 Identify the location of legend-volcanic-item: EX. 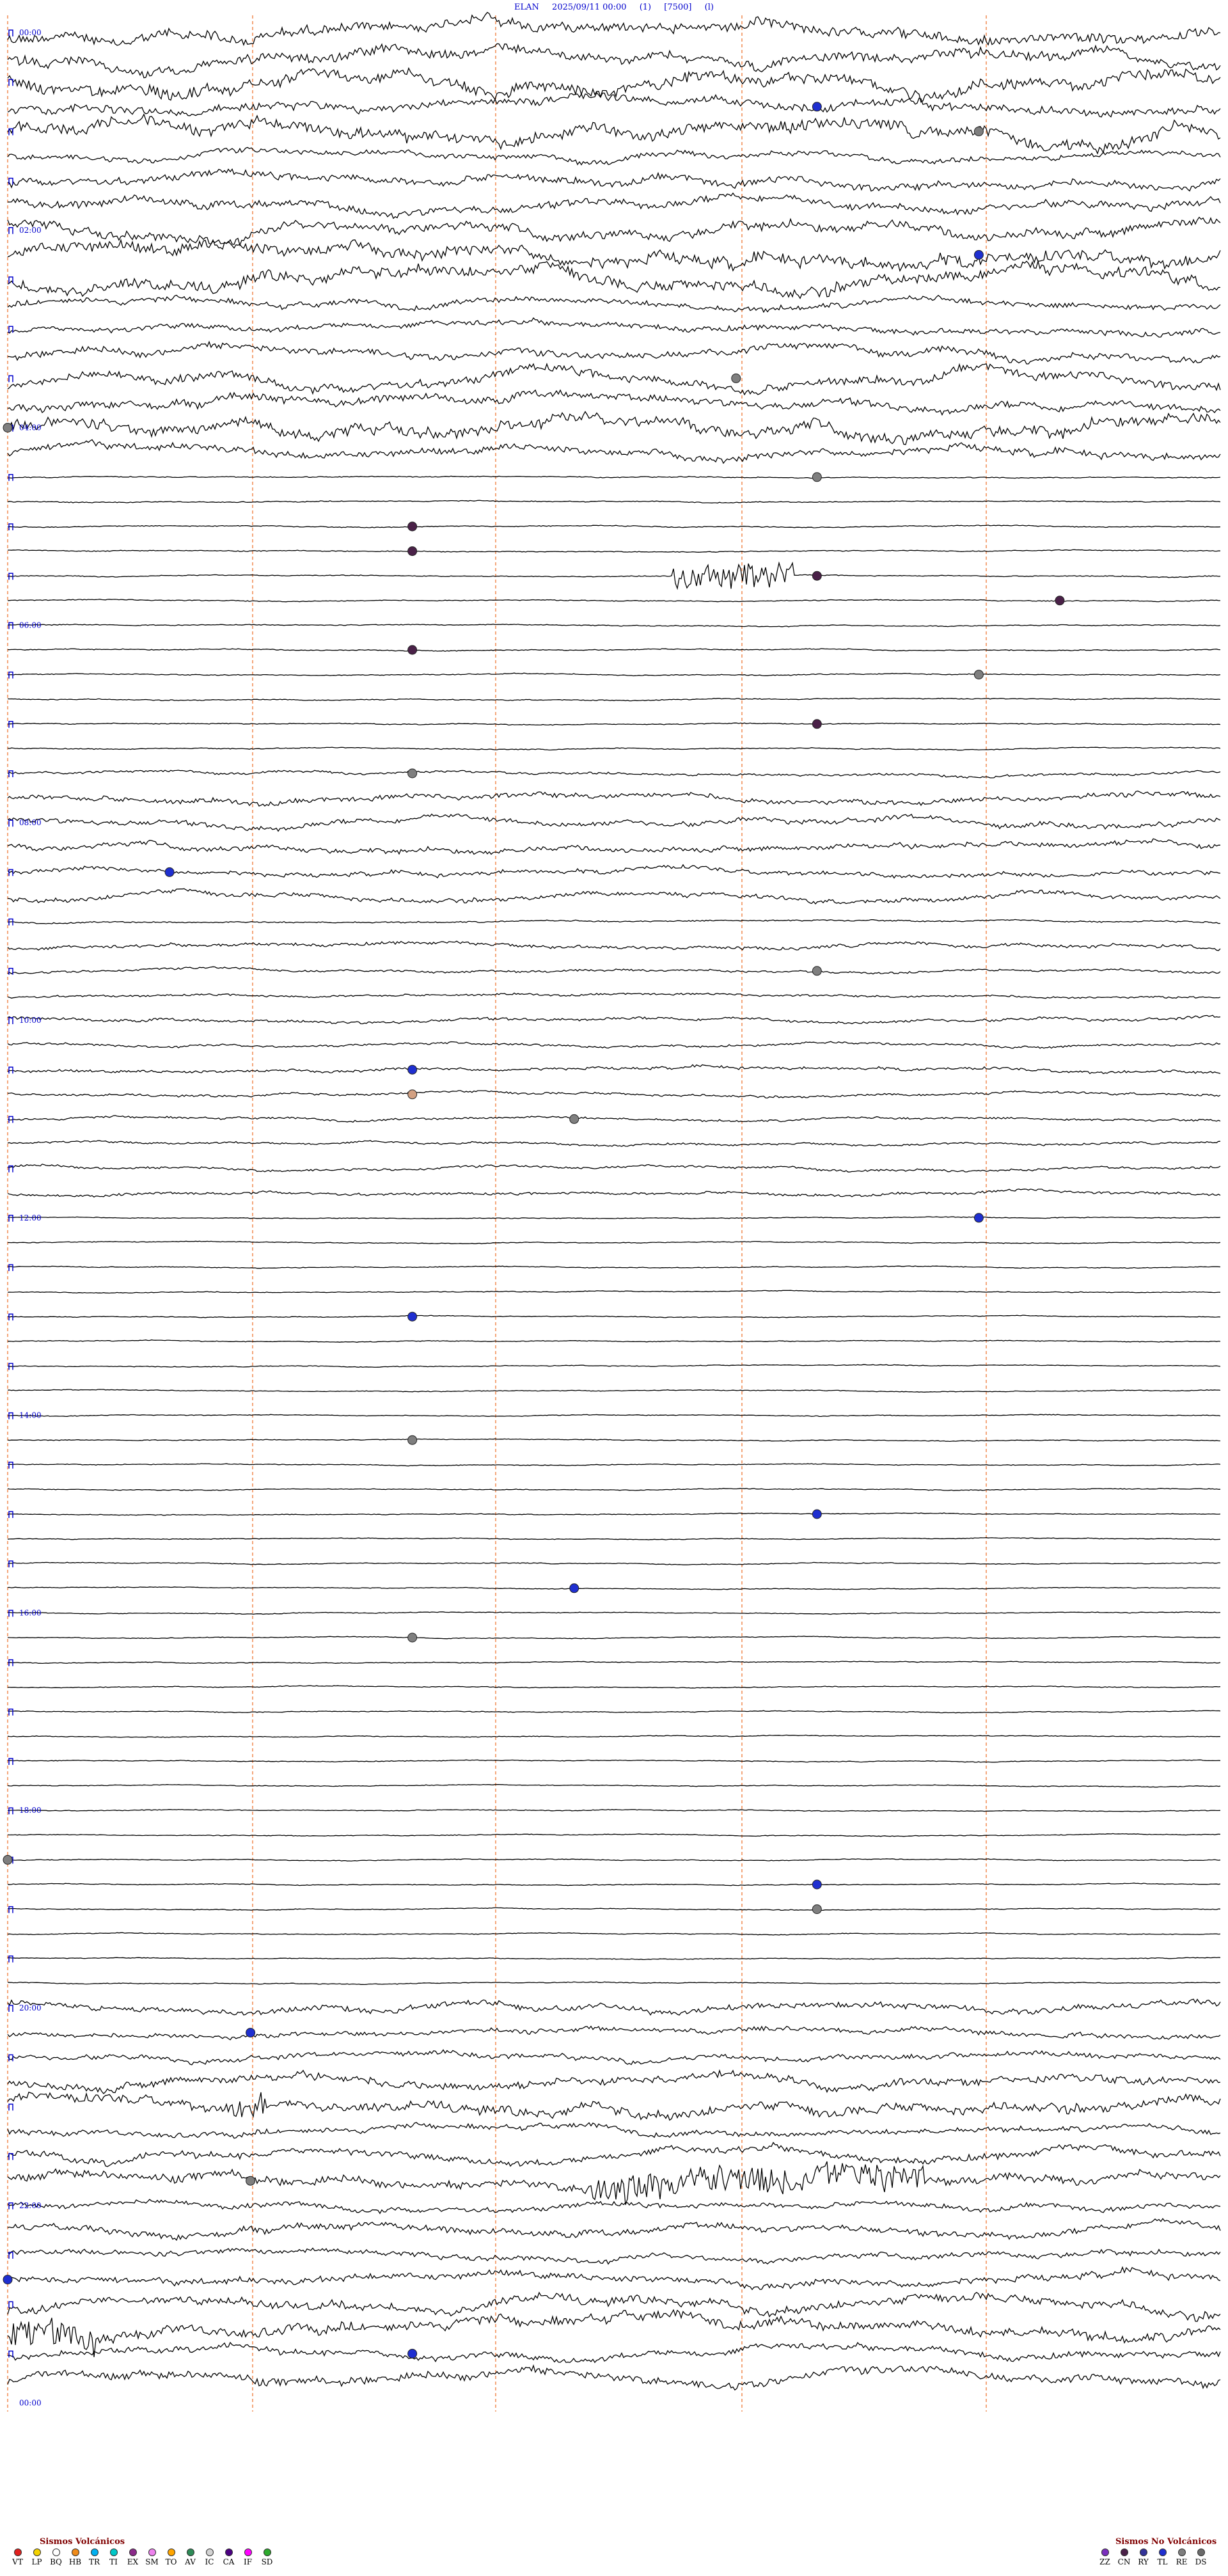
(132, 2557).